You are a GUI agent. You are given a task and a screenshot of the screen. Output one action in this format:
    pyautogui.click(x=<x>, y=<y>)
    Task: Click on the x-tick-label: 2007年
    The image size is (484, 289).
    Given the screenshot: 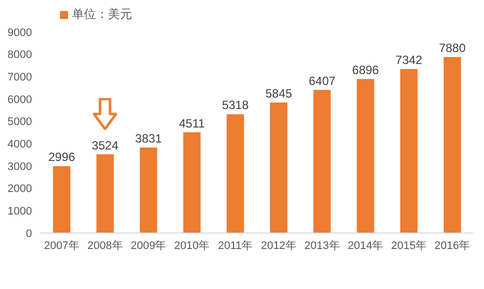 What is the action you would take?
    pyautogui.click(x=62, y=246)
    